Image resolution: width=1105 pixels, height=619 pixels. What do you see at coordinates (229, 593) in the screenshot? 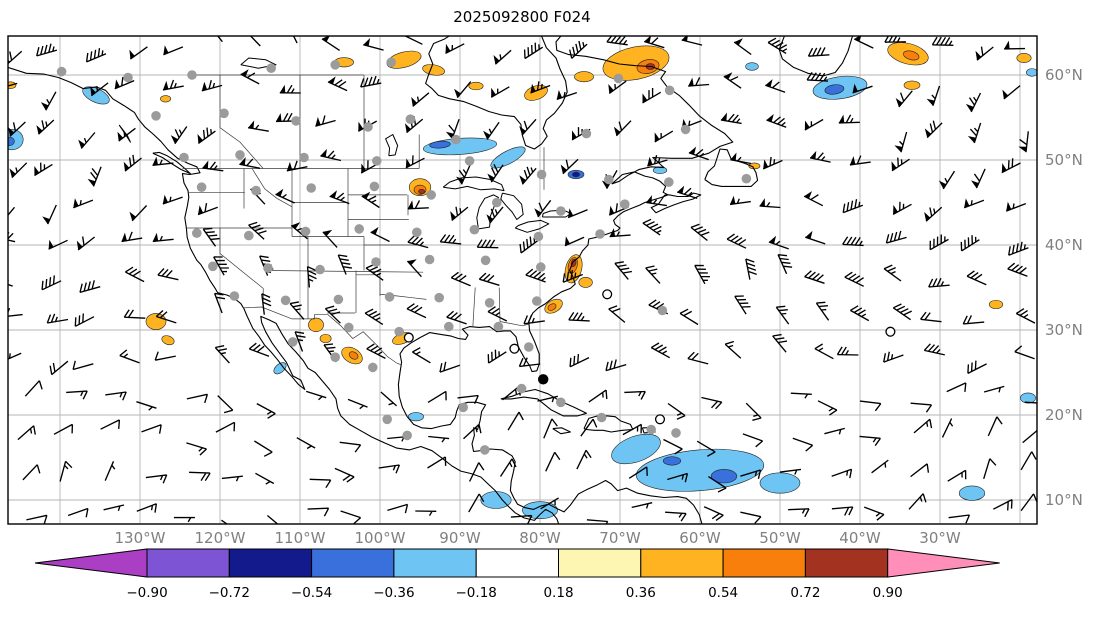
I see `colorbar-tick-label: −0.72` at bounding box center [229, 593].